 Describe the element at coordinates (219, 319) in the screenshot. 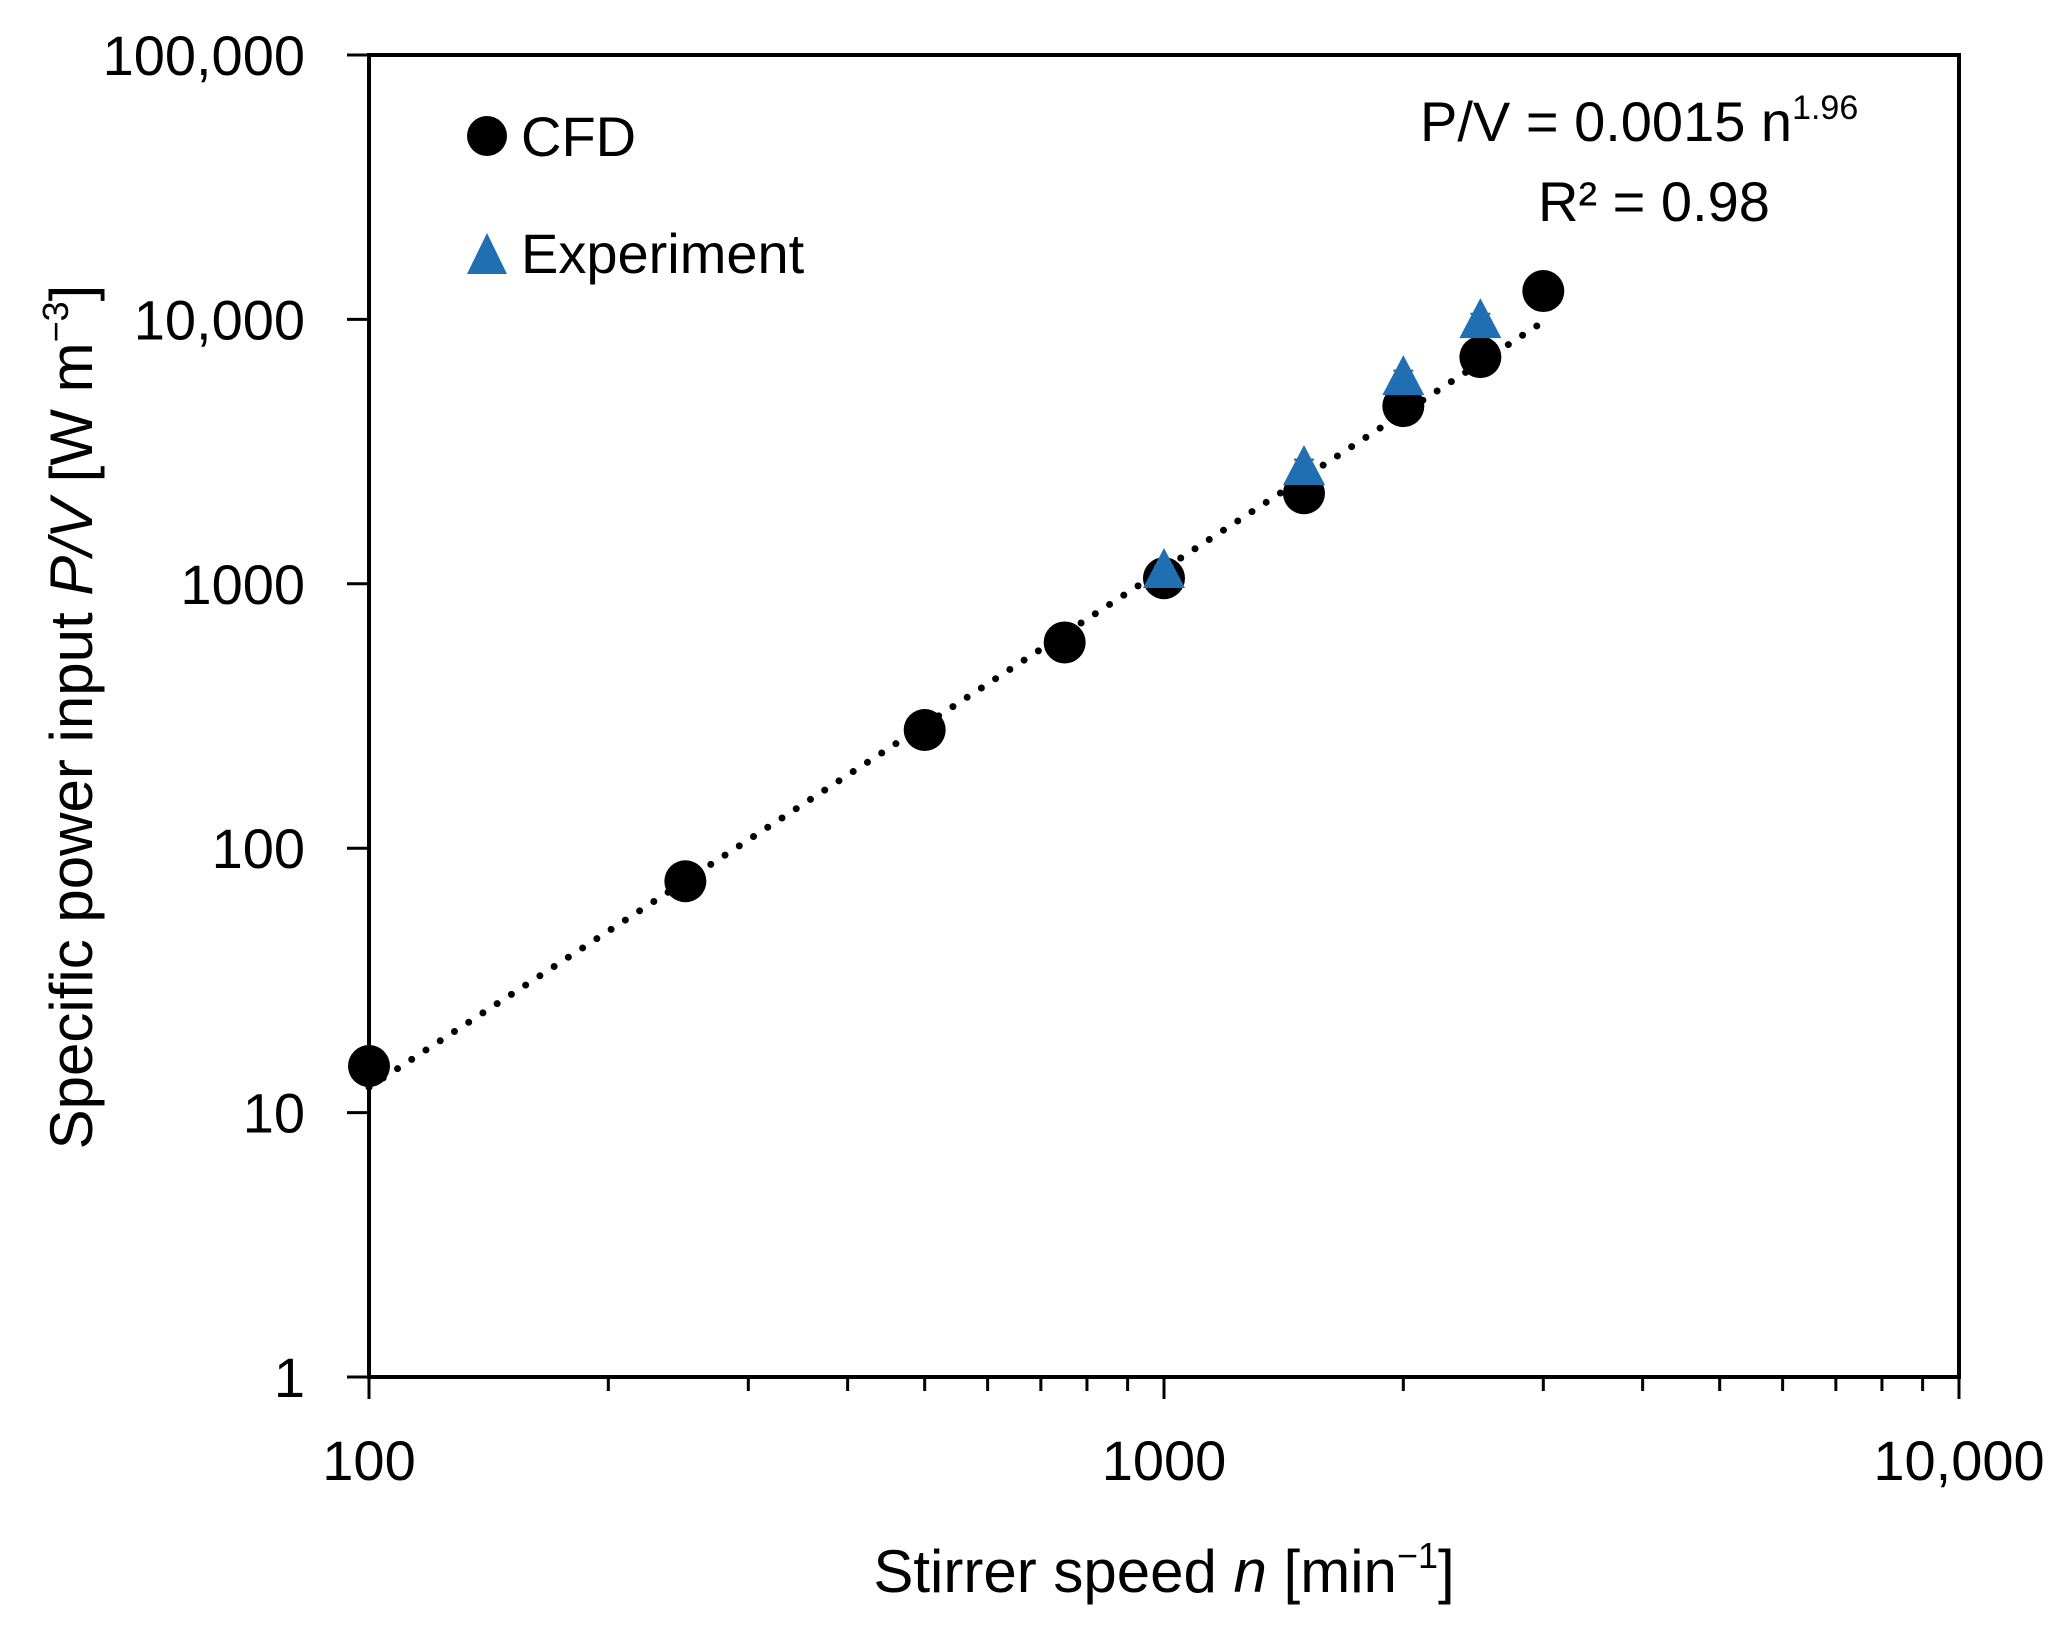

I see `y-tick-label: 10,000` at that location.